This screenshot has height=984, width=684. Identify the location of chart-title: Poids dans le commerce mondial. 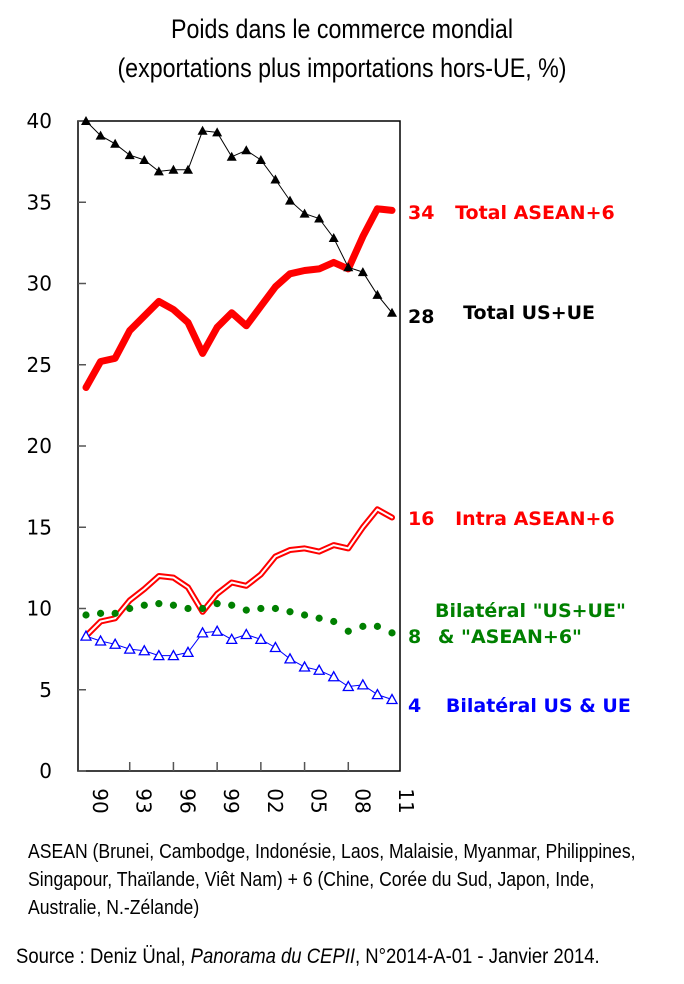
(342, 29).